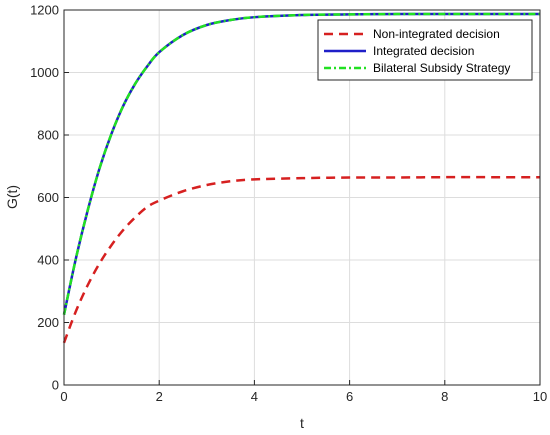  Describe the element at coordinates (48, 322) in the screenshot. I see `y-tick-label: 200` at that location.